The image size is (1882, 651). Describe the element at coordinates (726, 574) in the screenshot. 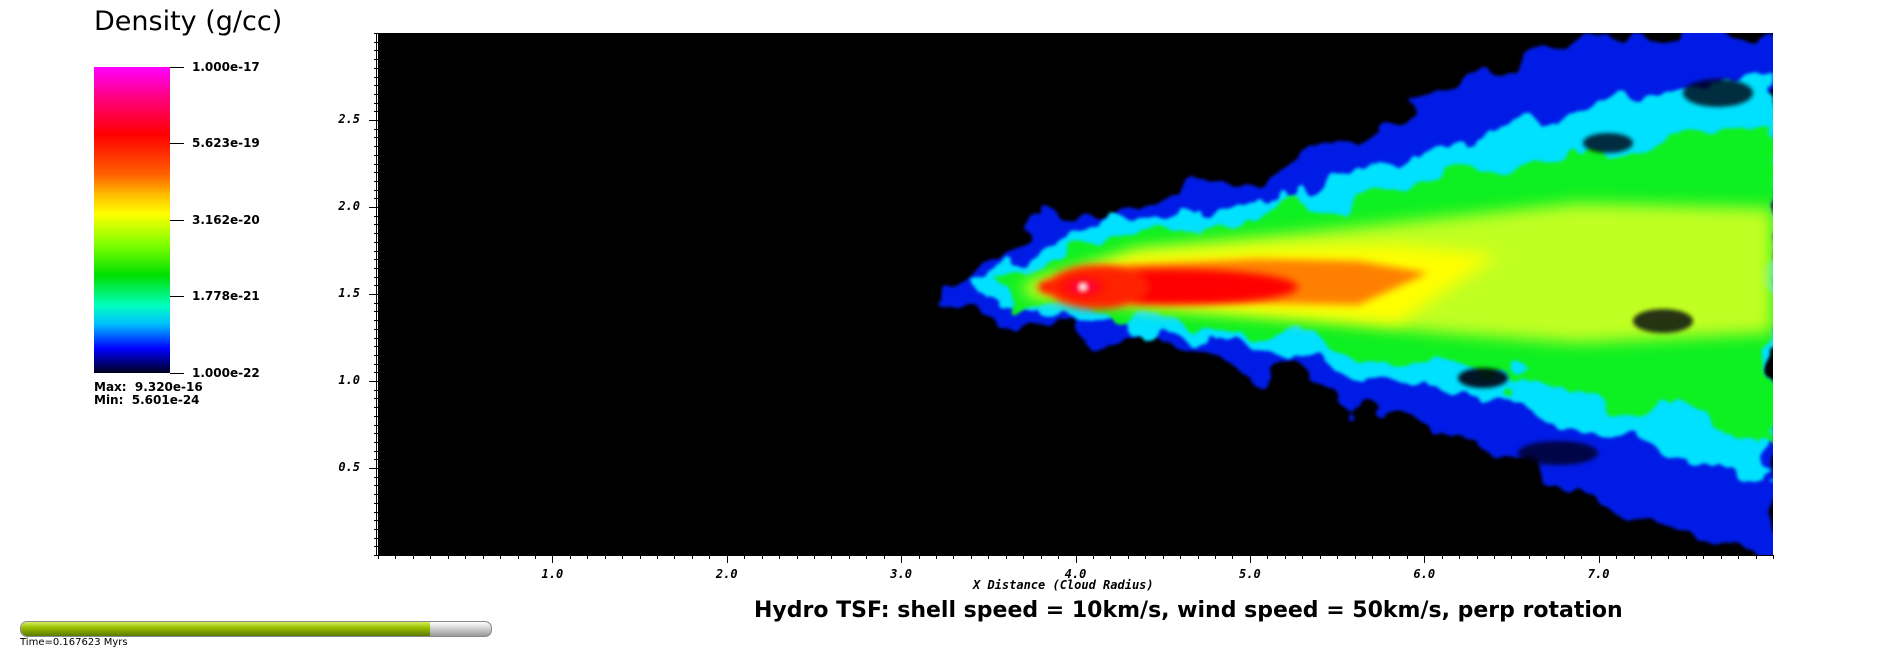

I see `x-tick-label: 2.0` at that location.